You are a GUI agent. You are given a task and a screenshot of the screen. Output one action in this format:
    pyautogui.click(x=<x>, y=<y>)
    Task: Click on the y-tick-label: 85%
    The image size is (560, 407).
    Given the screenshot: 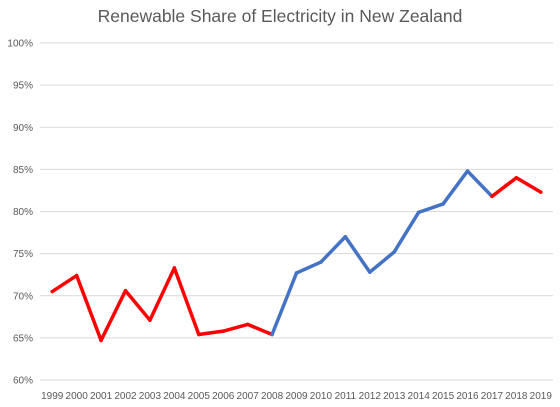 What is the action you would take?
    pyautogui.click(x=23, y=170)
    